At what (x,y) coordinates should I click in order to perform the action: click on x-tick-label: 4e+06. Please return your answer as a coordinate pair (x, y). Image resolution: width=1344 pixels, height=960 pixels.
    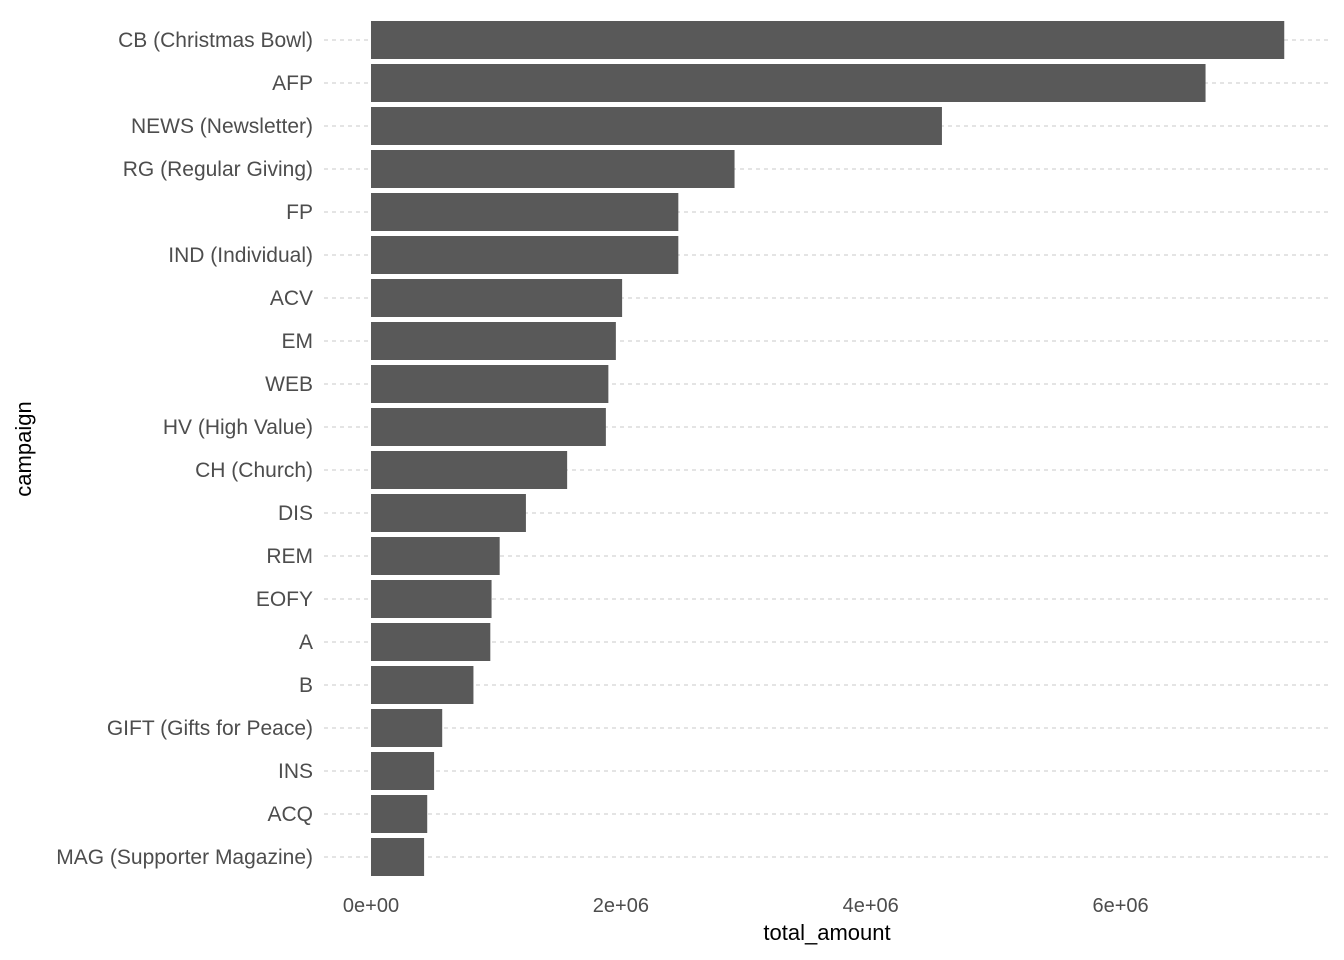
    Looking at the image, I should click on (871, 906).